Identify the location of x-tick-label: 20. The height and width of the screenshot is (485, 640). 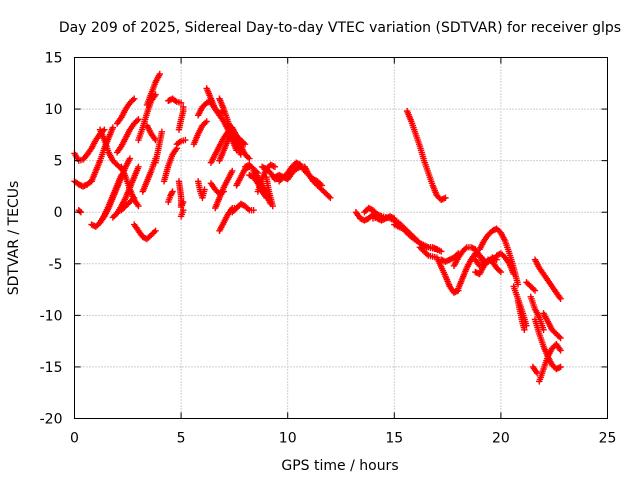
(501, 439).